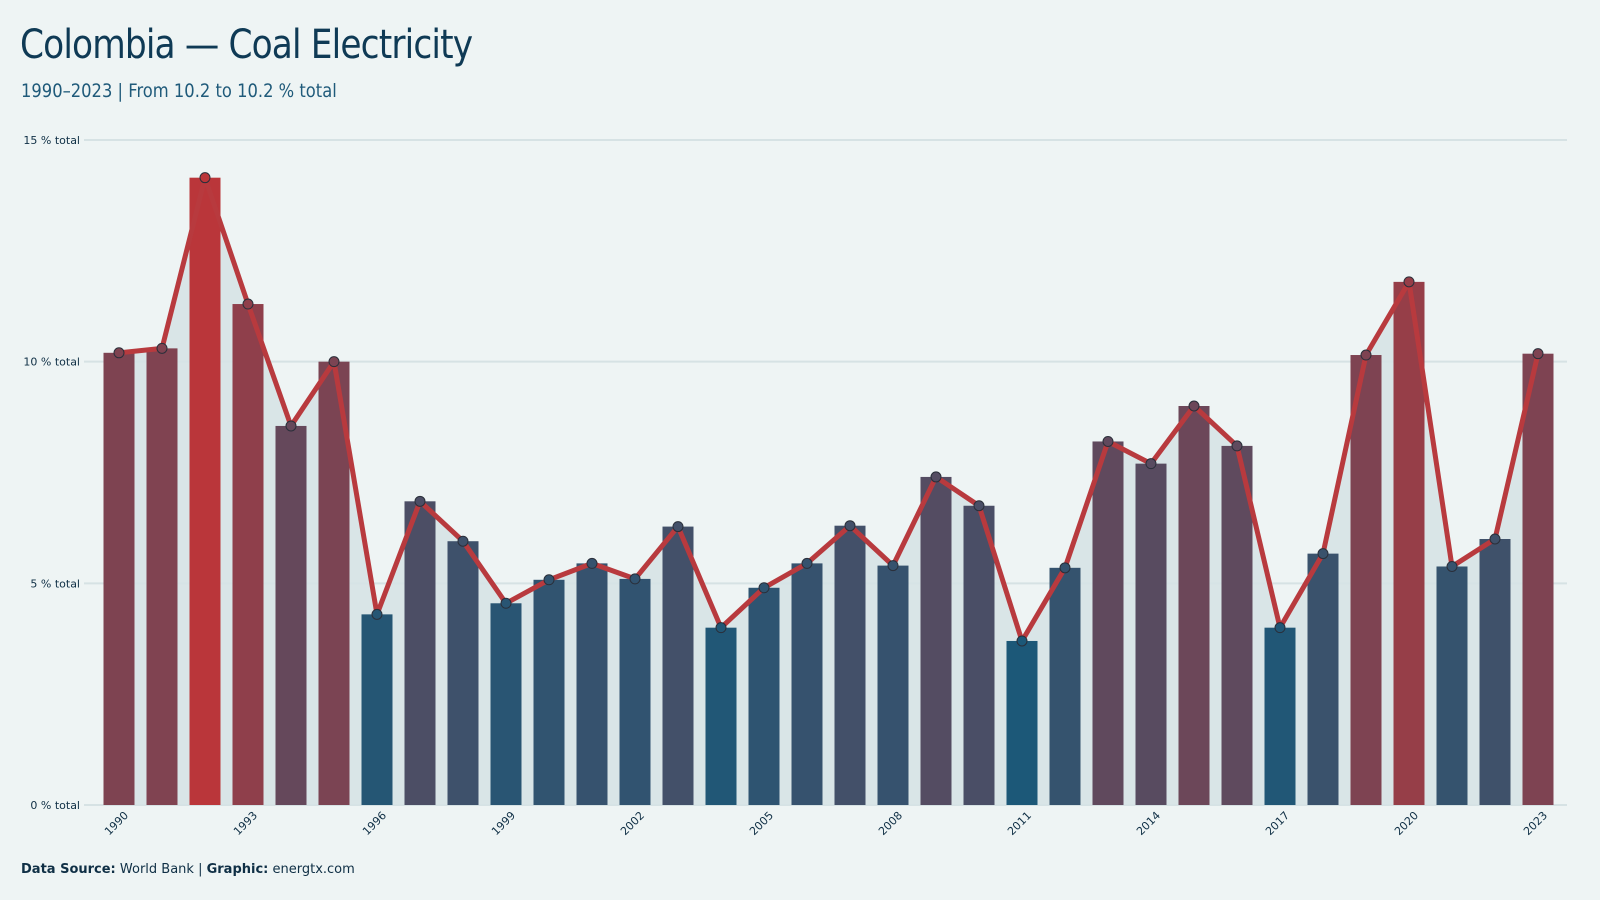 The width and height of the screenshot is (1600, 900). Describe the element at coordinates (248, 304) in the screenshot. I see `point-1993` at that location.